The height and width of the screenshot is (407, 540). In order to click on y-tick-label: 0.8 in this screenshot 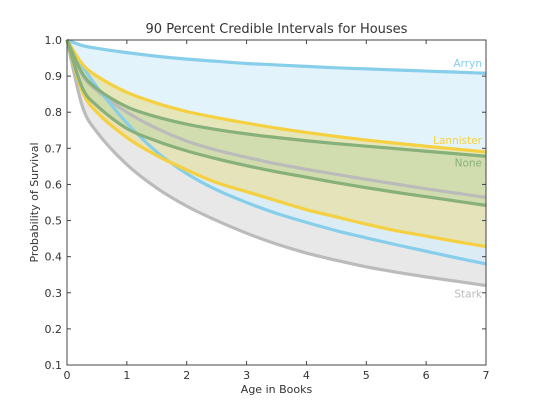, I will do `click(54, 112)`.